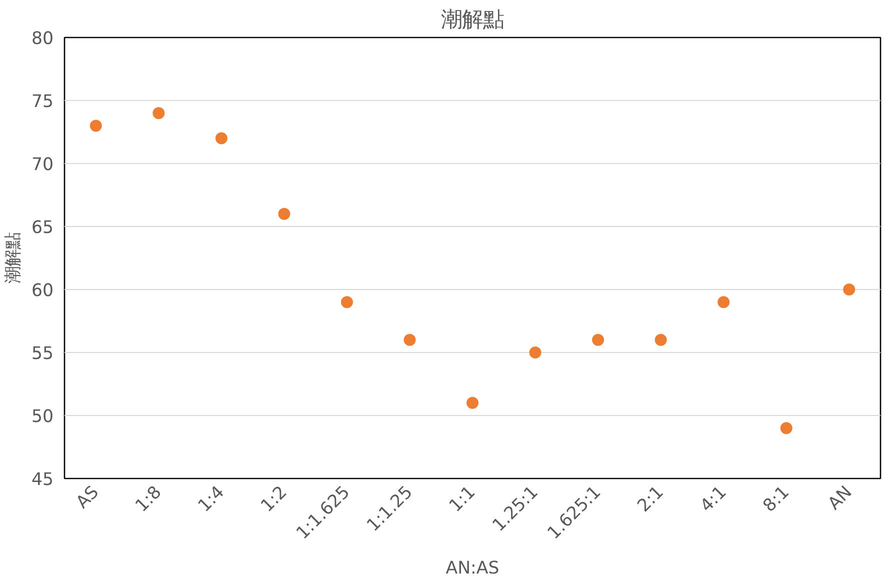 This screenshot has width=887, height=583. Describe the element at coordinates (777, 499) in the screenshot. I see `x-tick-label: 8:1` at that location.